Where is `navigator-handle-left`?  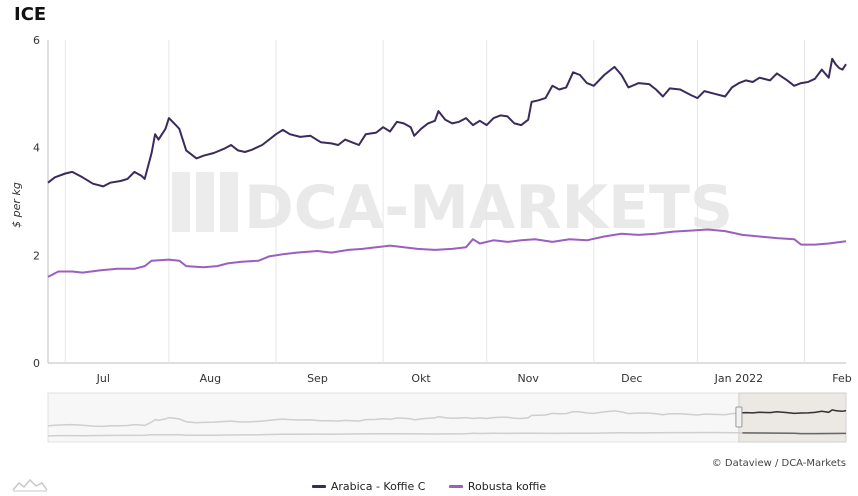 navigator-handle-left is located at coordinates (739, 417).